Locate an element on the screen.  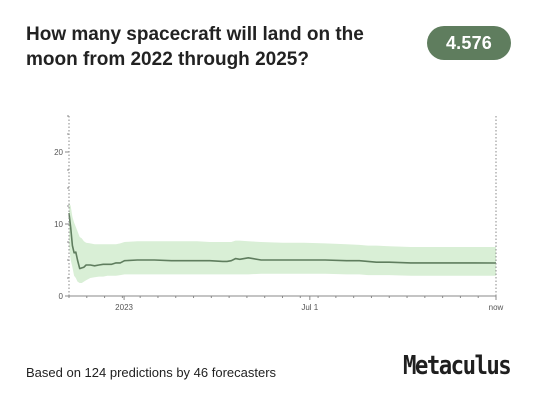
y-tick-label: 10 is located at coordinates (58, 224).